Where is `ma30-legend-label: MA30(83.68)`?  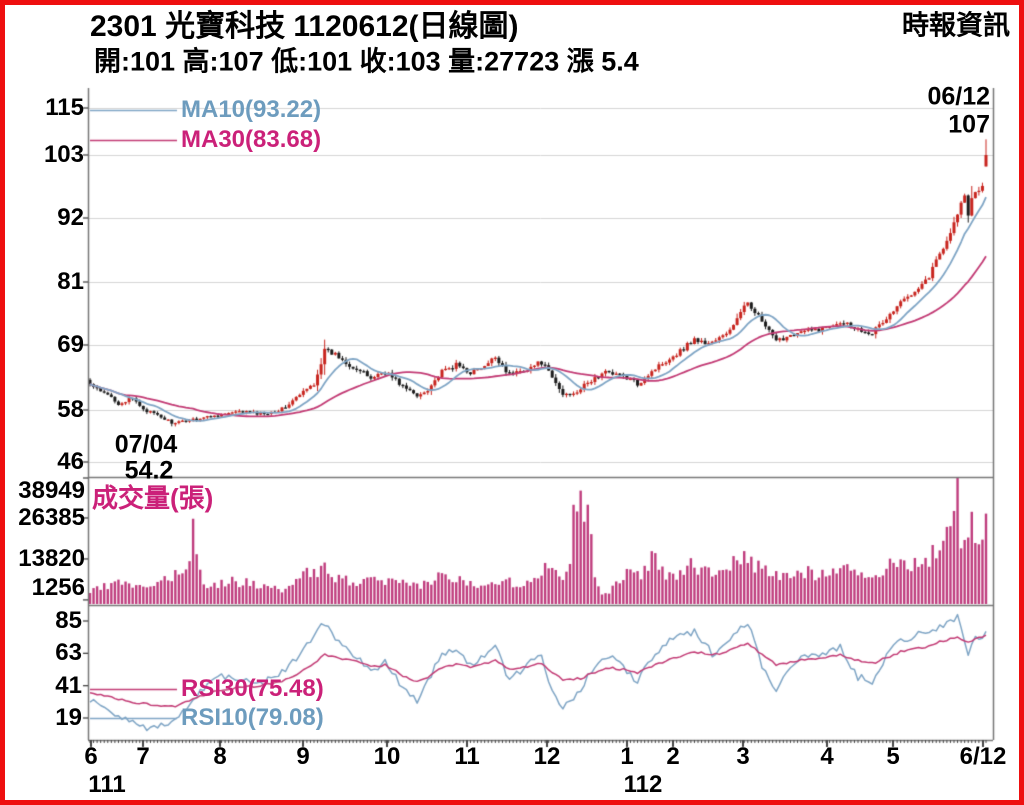 ma30-legend-label: MA30(83.68) is located at coordinates (251, 139).